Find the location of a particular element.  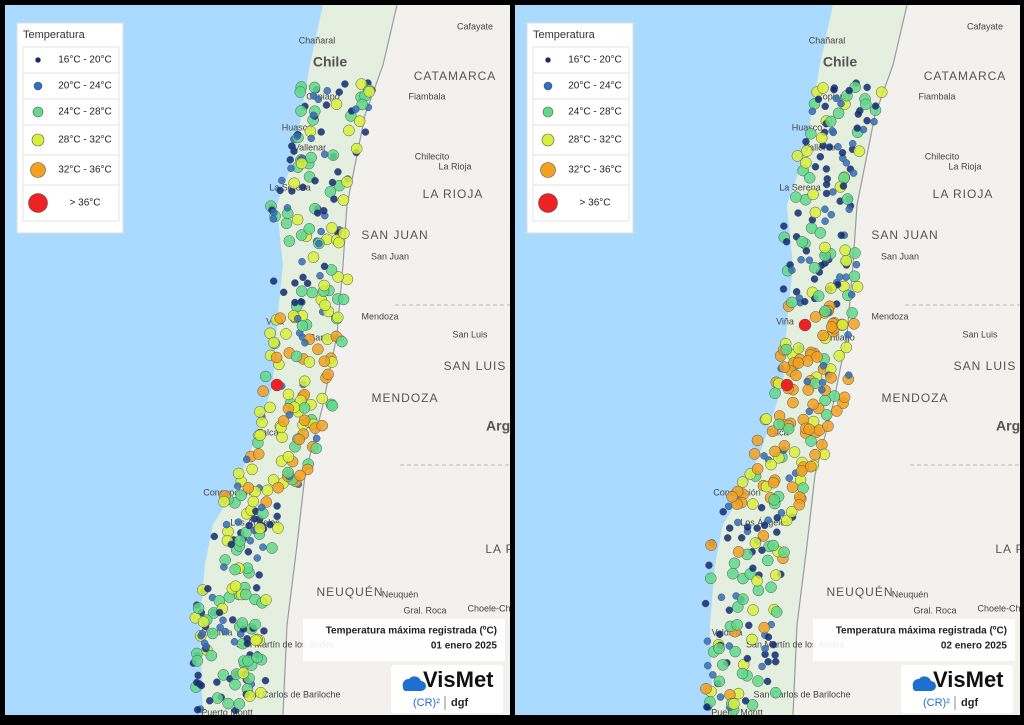

legend-row is located at coordinates (581, 203).